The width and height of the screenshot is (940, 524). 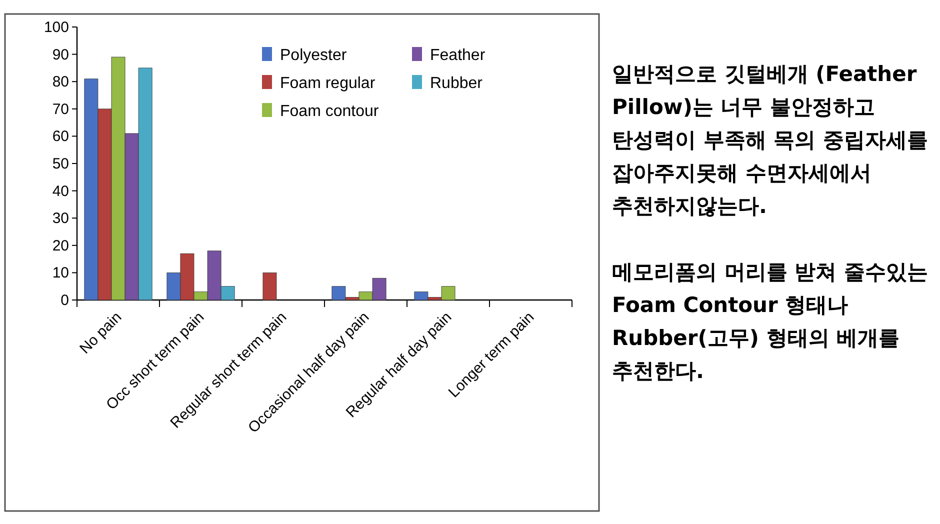 I want to click on y-tick-label: 80, so click(x=60, y=82).